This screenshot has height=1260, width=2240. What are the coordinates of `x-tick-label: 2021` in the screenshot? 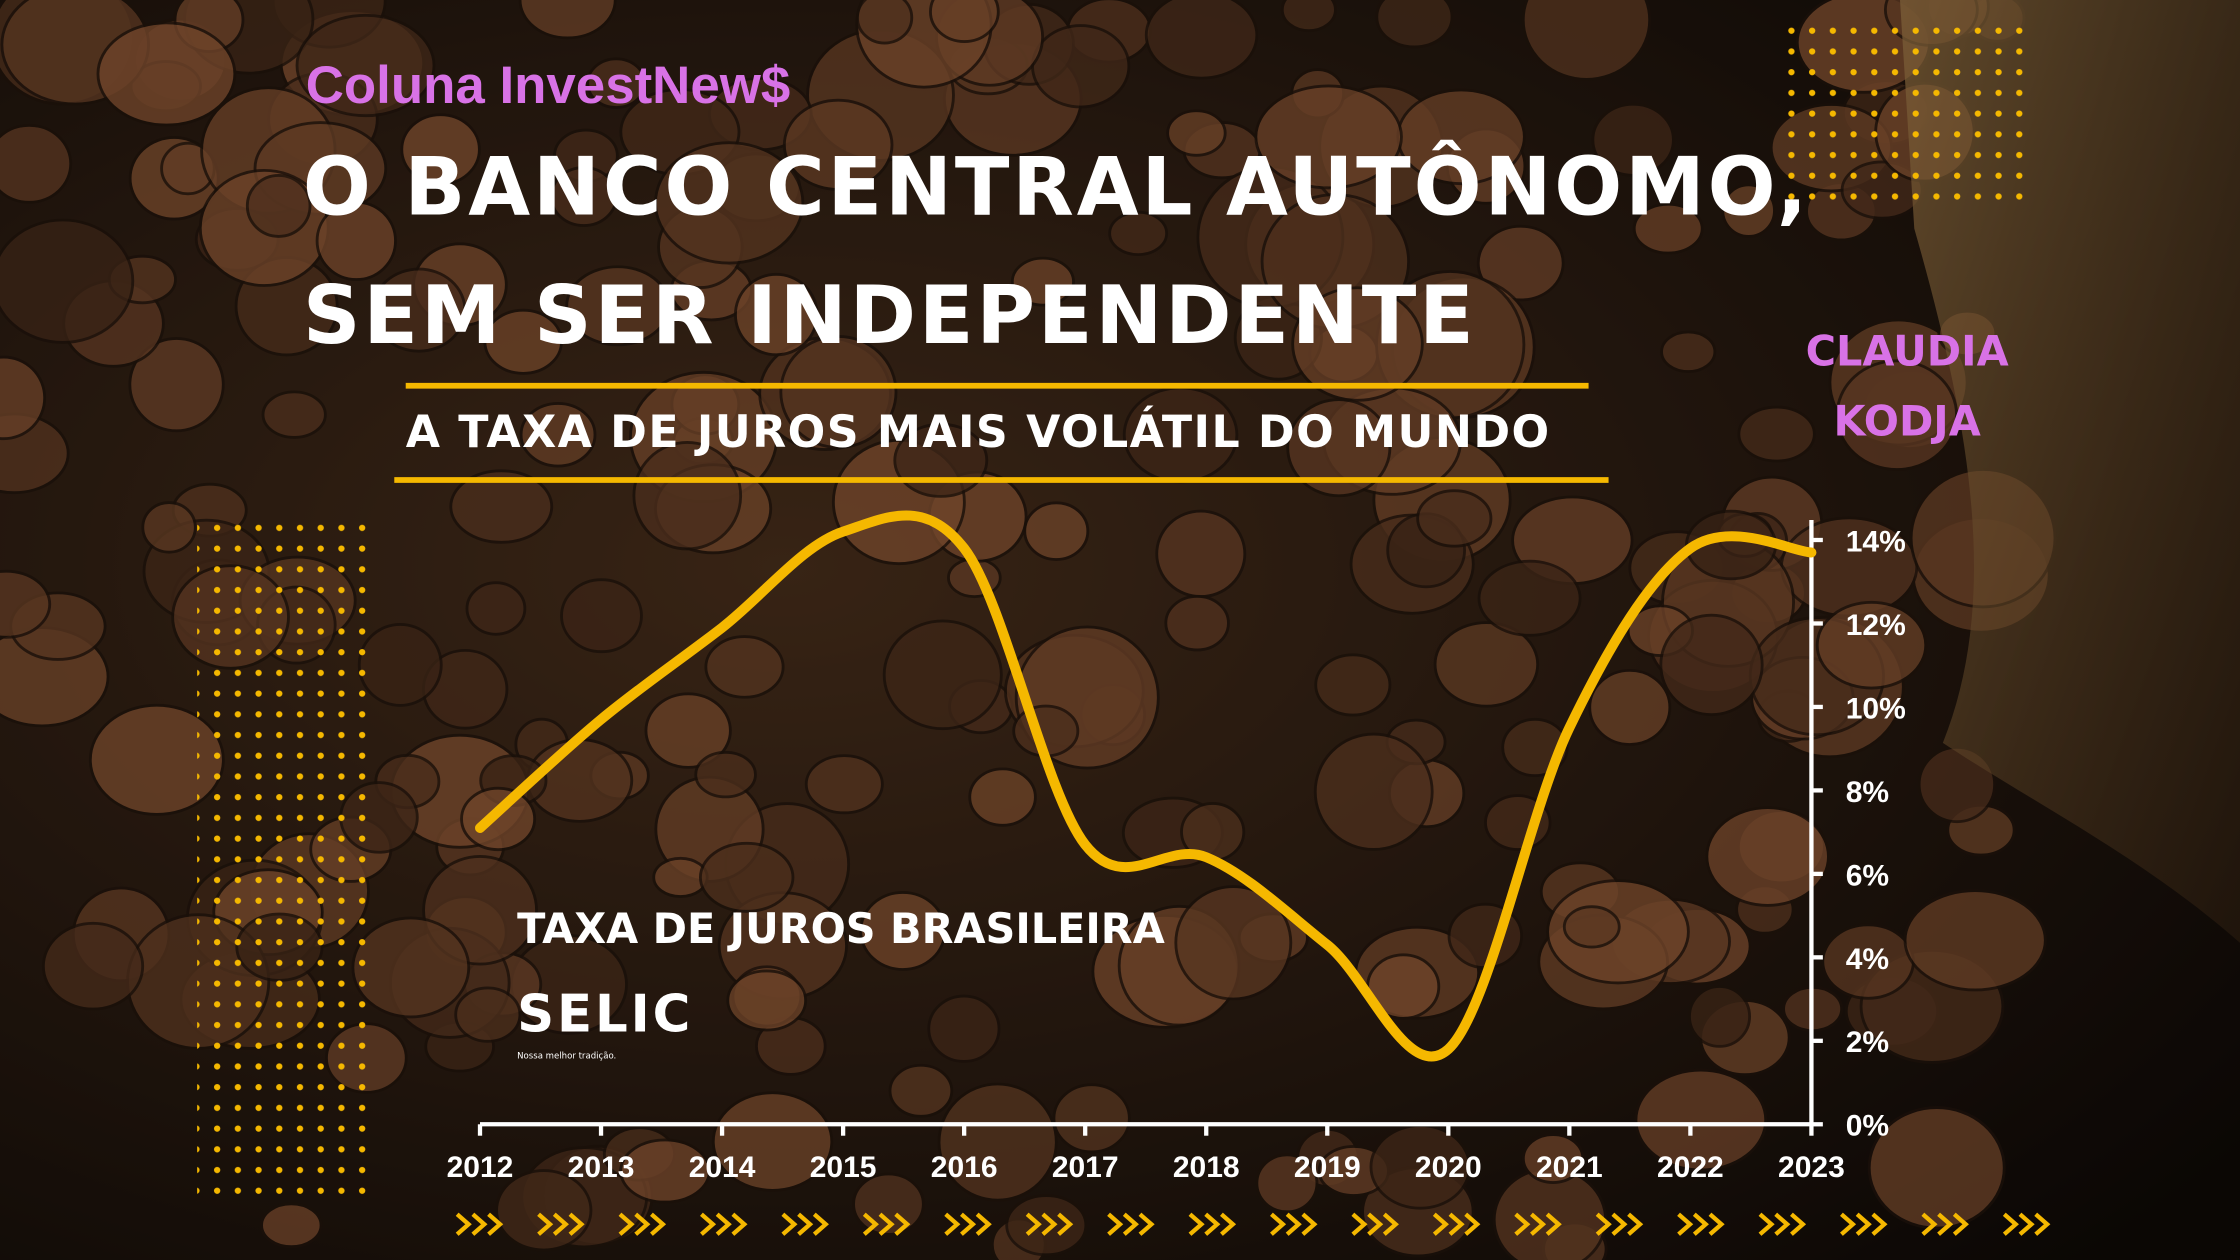 It's located at (1569, 1167).